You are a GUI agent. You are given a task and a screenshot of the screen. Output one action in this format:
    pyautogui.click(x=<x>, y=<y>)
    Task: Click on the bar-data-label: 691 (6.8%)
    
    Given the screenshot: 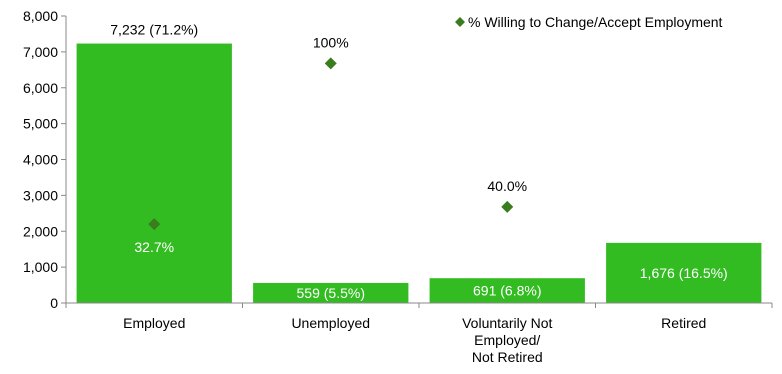 What is the action you would take?
    pyautogui.click(x=507, y=291)
    